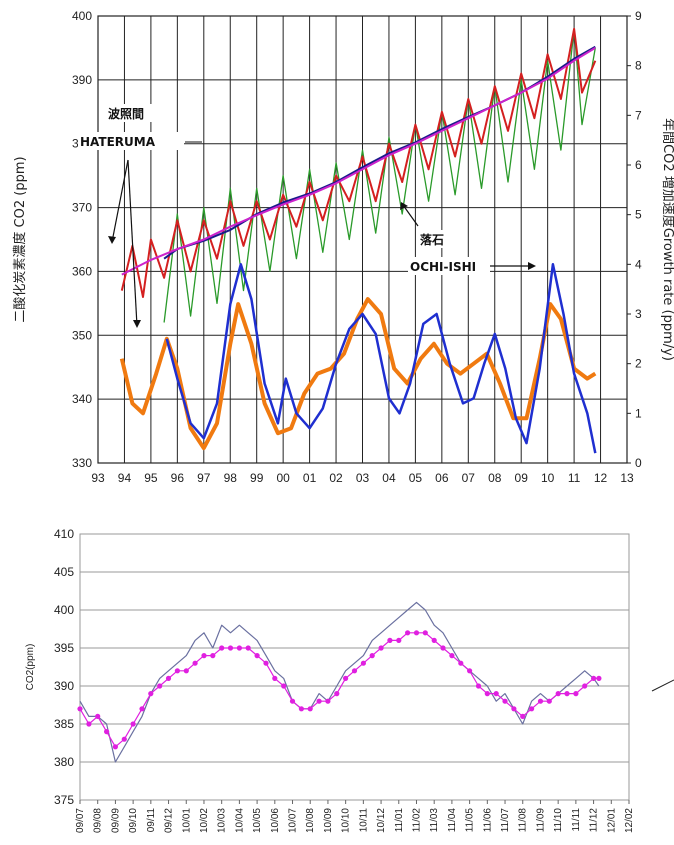 This screenshot has width=674, height=845. I want to click on y-right-tick-label: 9, so click(638, 16).